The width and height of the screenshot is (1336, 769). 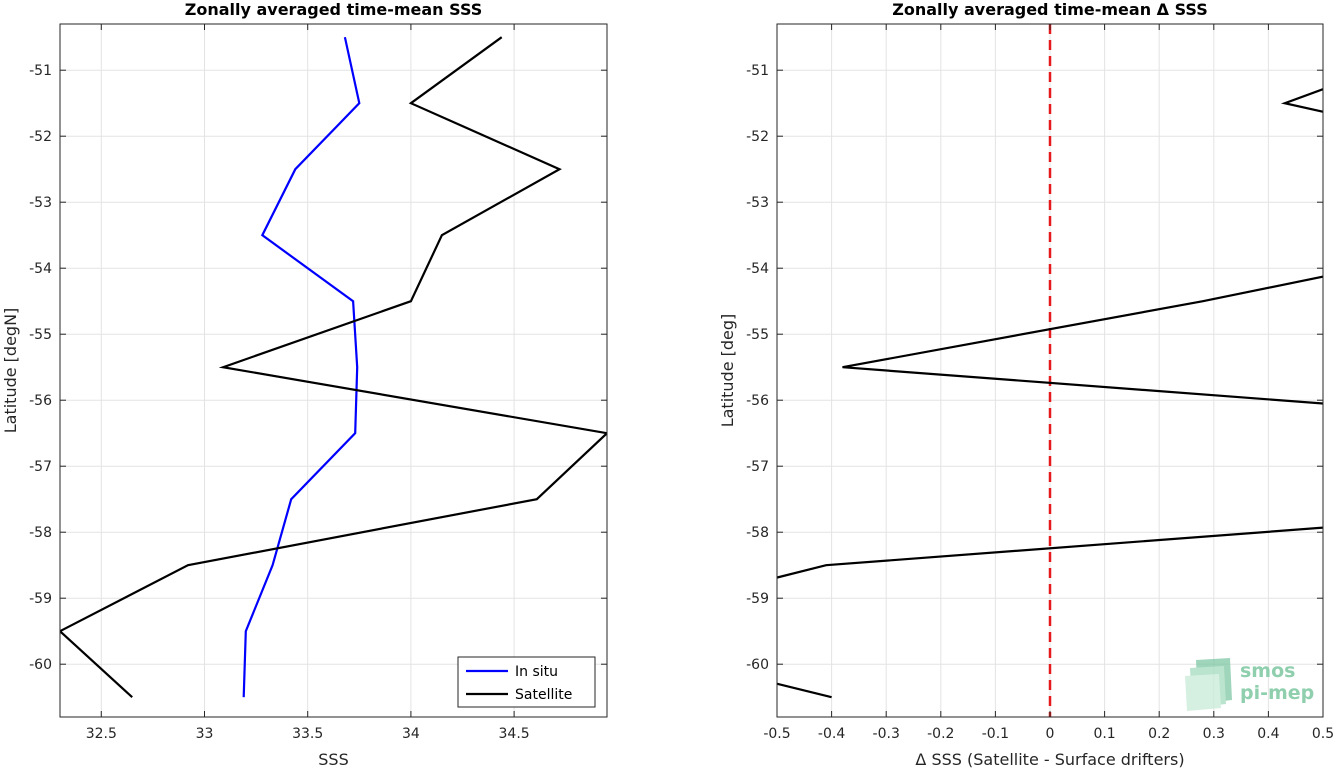 I want to click on legend-label: Satellite, so click(x=543, y=695).